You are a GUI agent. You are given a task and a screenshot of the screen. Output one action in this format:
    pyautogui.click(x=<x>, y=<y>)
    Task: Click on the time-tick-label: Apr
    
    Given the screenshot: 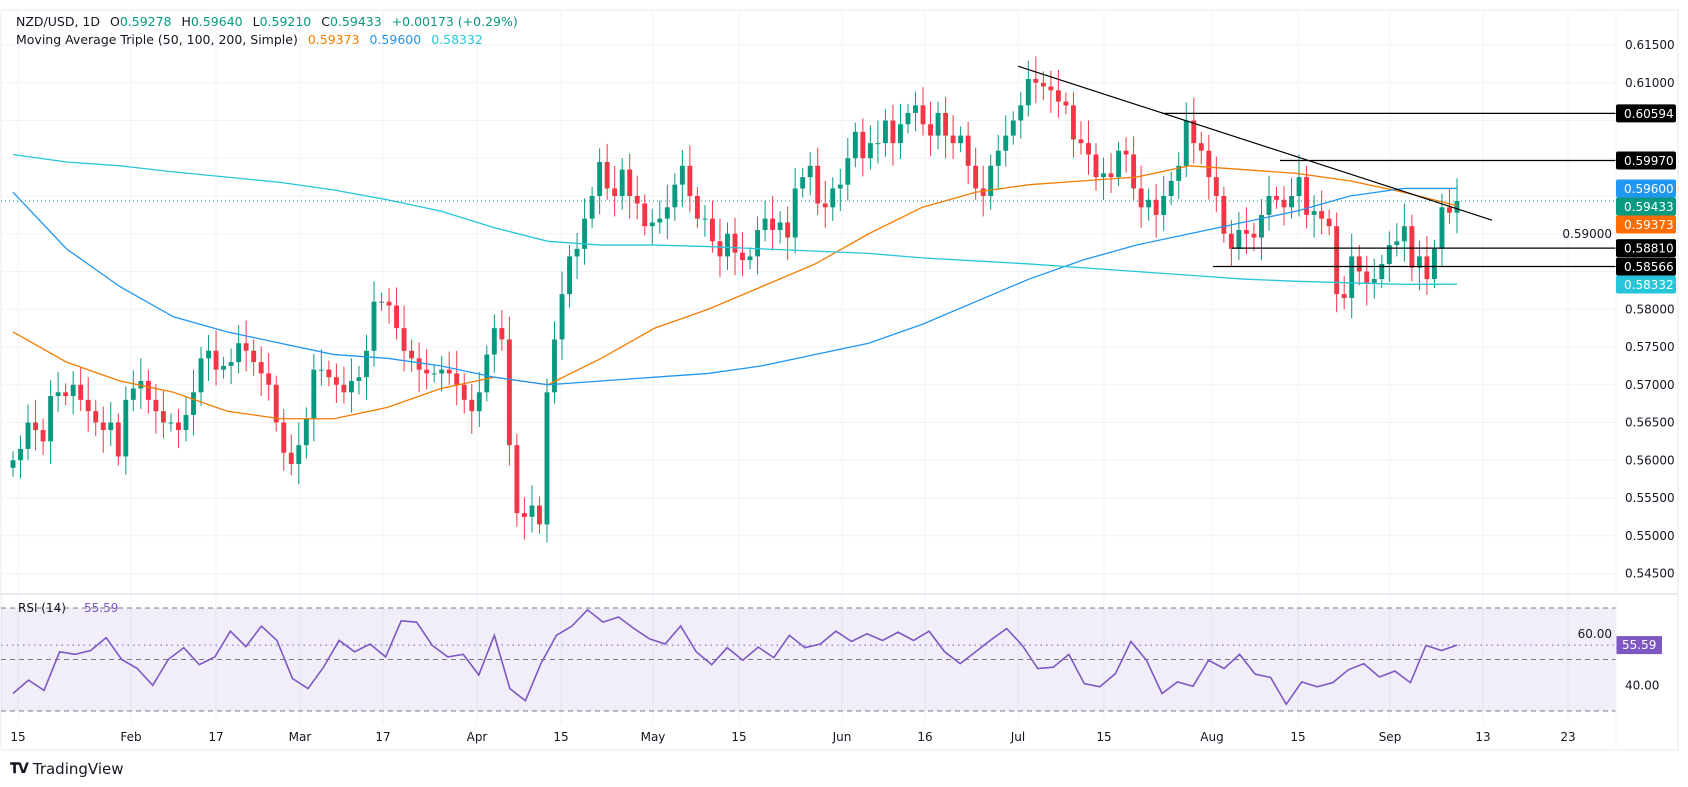 What is the action you would take?
    pyautogui.click(x=477, y=737)
    